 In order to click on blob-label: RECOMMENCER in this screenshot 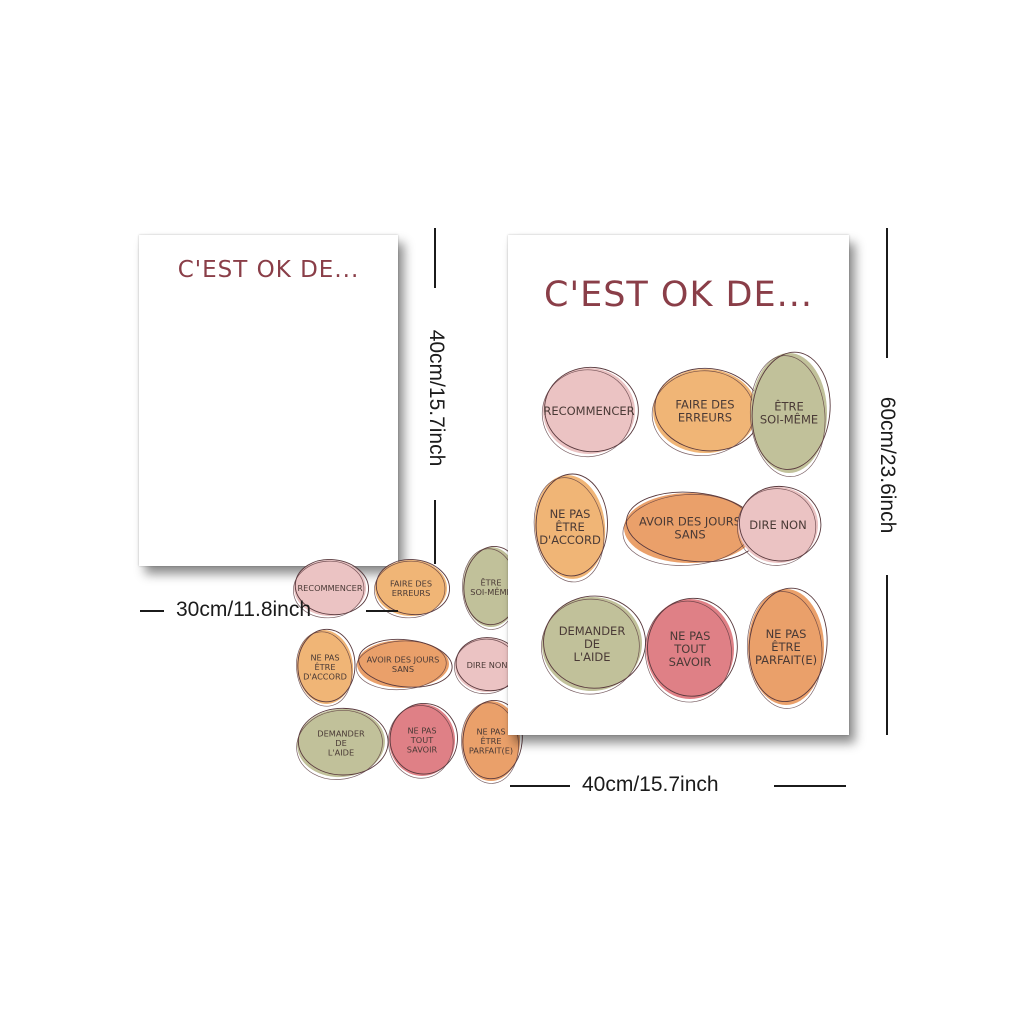, I will do `click(329, 588)`.